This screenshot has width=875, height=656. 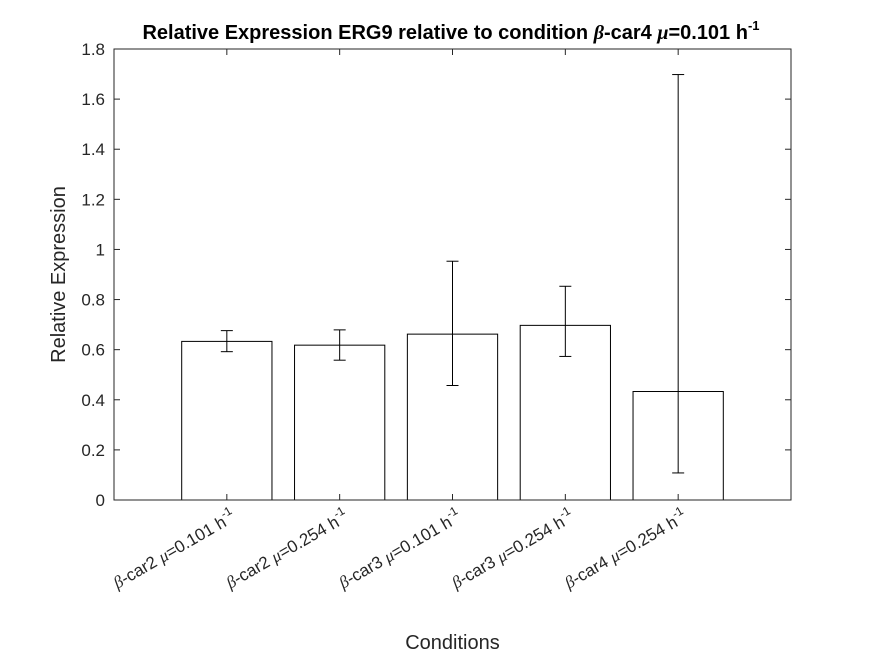 What do you see at coordinates (93, 199) in the screenshot?
I see `y-tick-label: 1.2` at bounding box center [93, 199].